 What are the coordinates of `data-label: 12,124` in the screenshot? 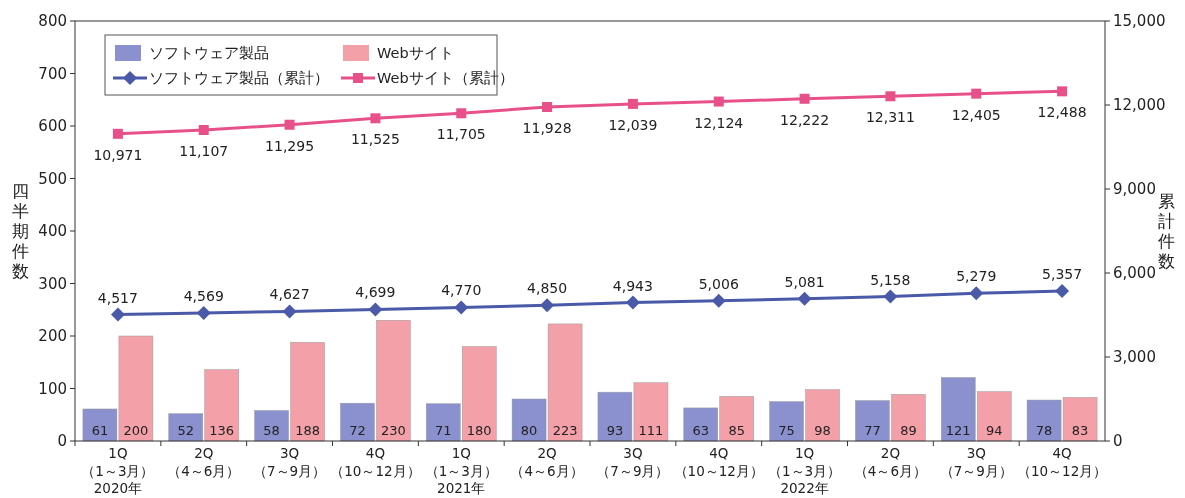 It's located at (719, 122).